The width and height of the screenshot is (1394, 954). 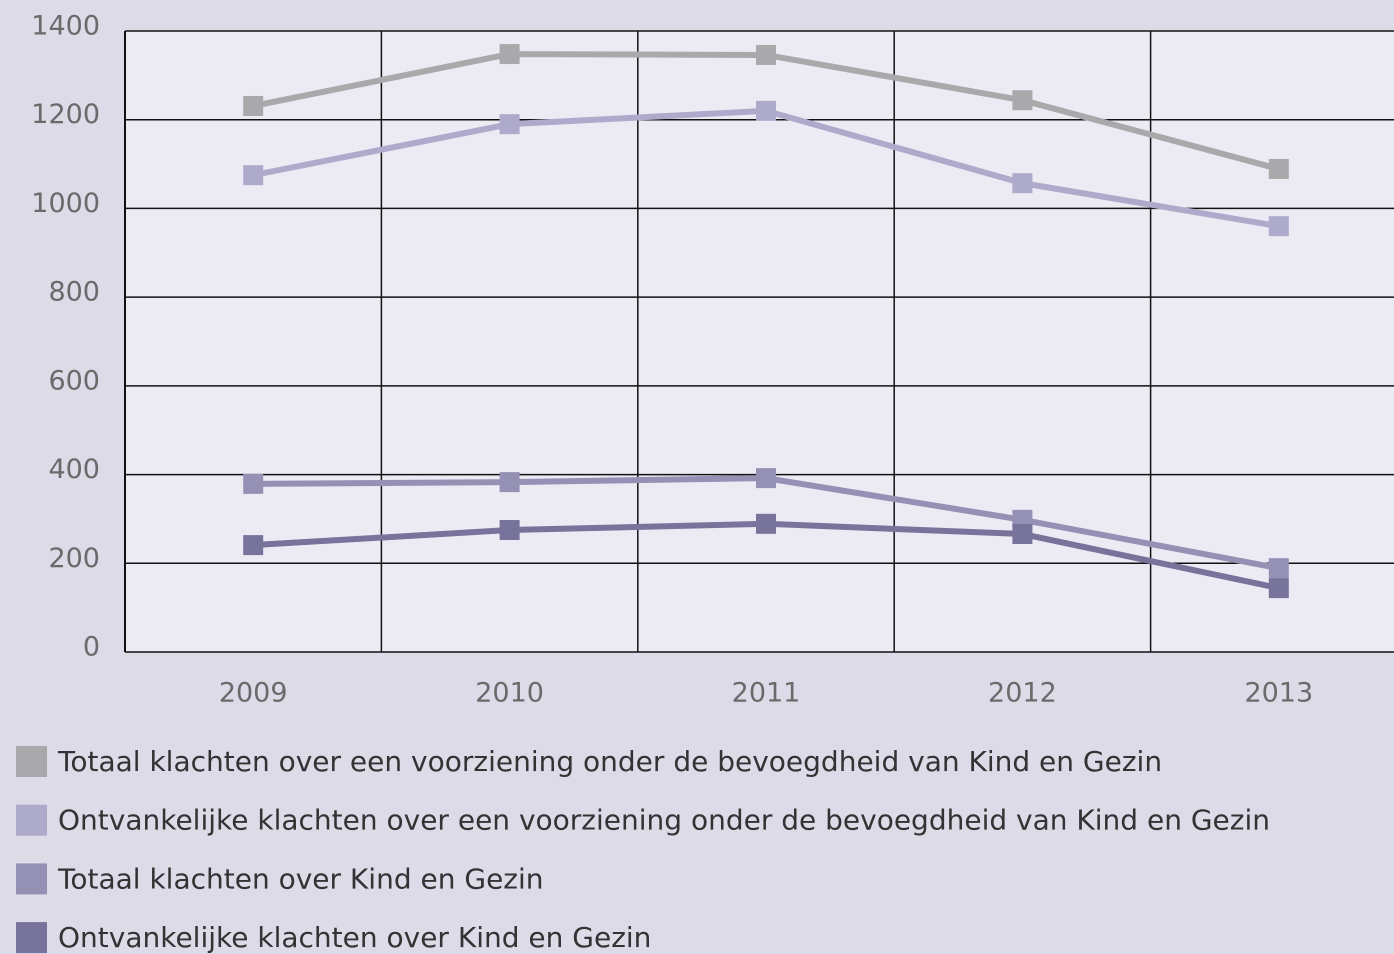 What do you see at coordinates (1022, 693) in the screenshot?
I see `x-tick-label: 2012` at bounding box center [1022, 693].